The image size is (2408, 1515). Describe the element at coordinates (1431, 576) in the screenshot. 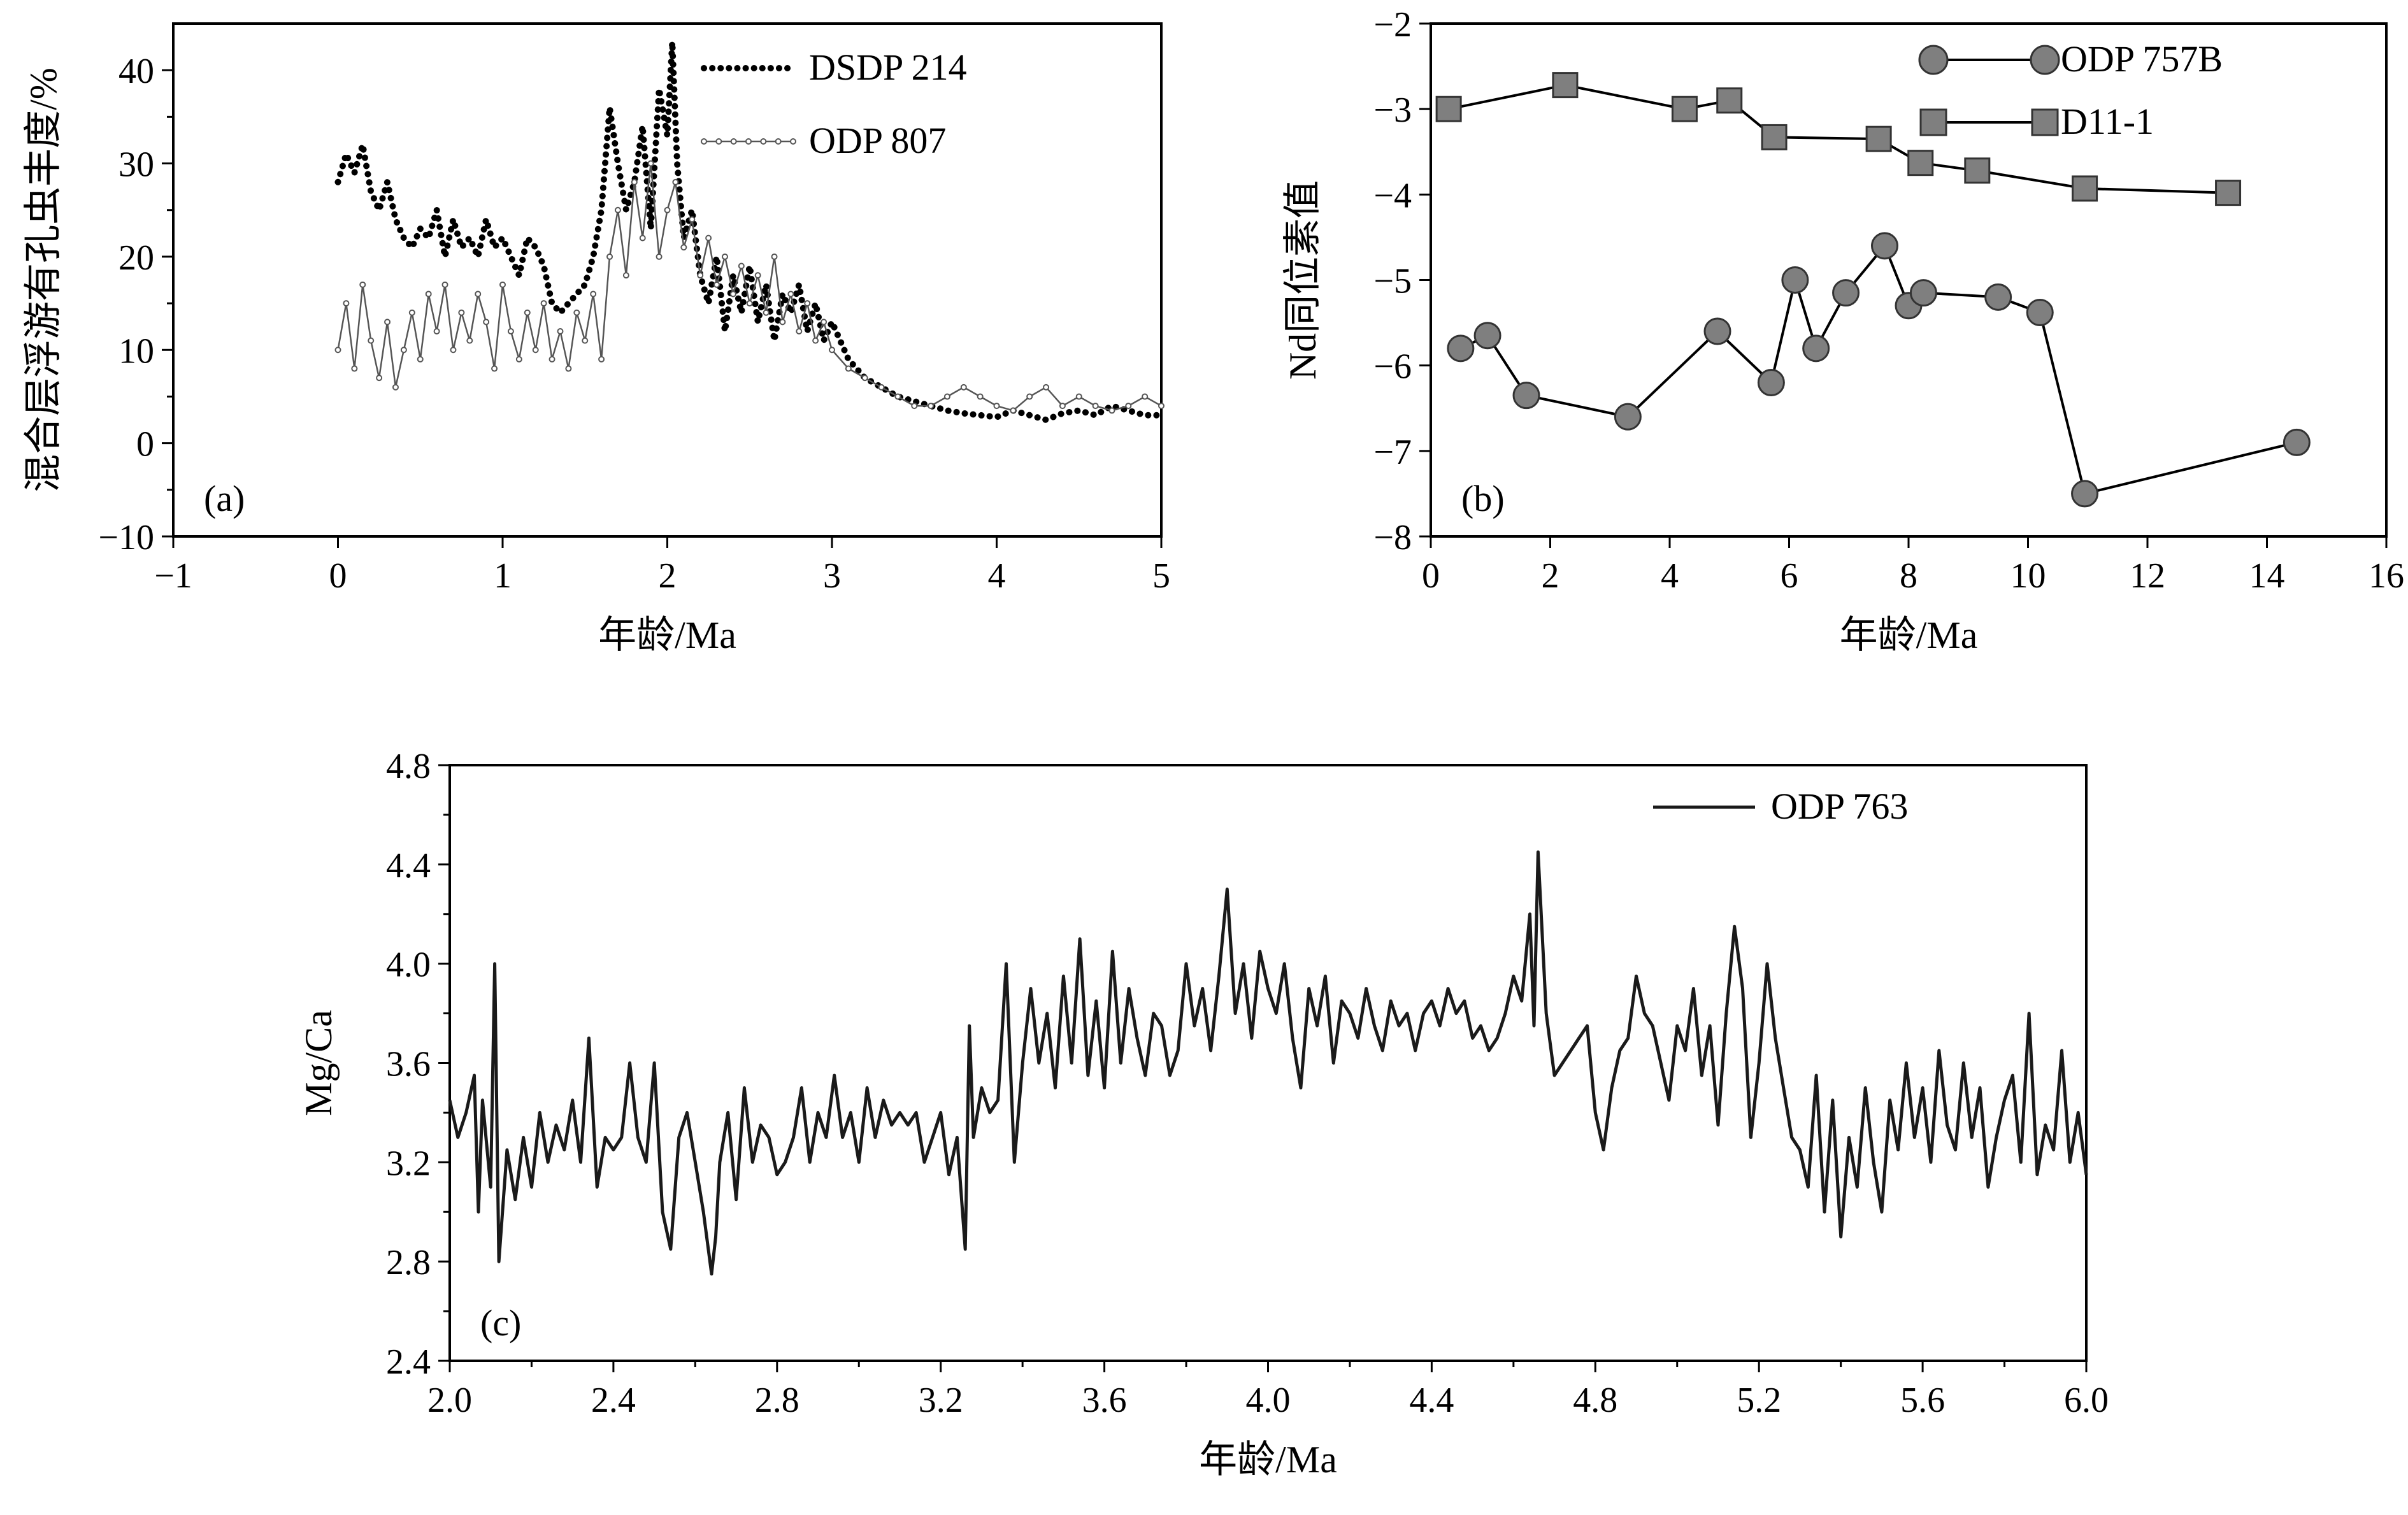

I see `x-tick-label: 0` at that location.